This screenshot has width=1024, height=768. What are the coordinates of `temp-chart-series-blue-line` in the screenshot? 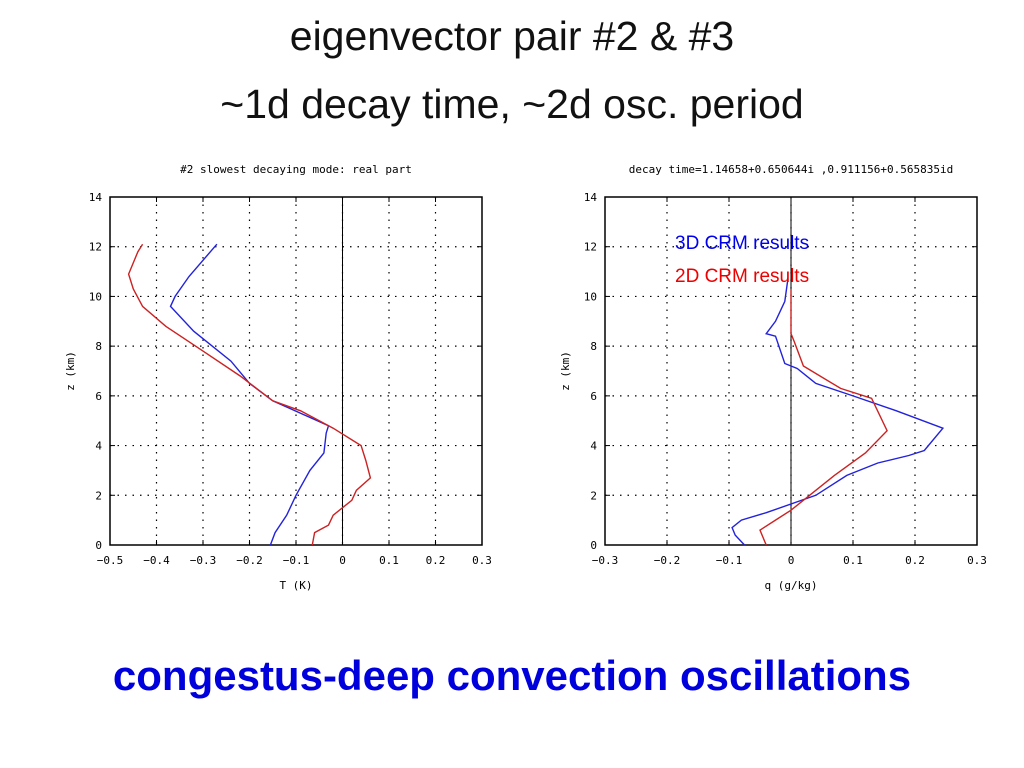 It's located at (249, 394).